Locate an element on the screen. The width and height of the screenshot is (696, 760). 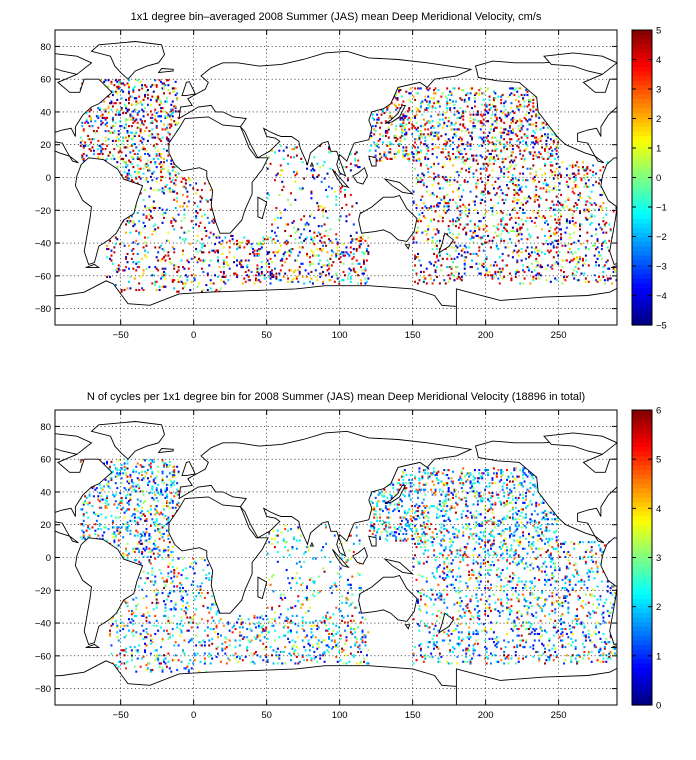
x-tick-label: −50 is located at coordinates (121, 335).